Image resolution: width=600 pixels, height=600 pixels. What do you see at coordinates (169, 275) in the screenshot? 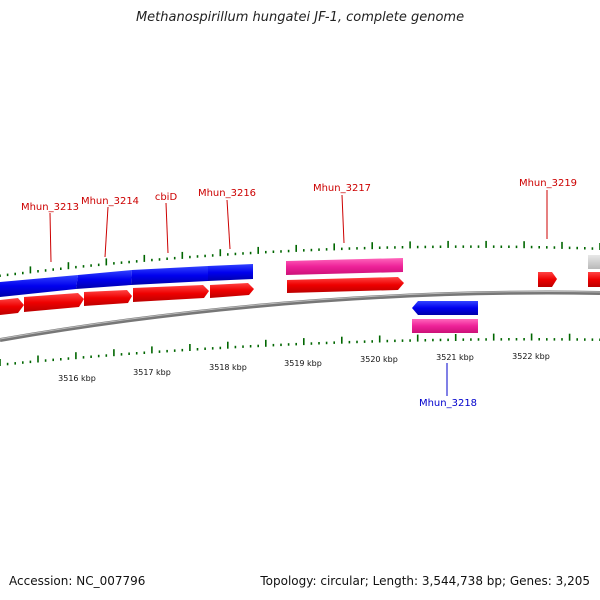
I see `gene-cbid` at bounding box center [169, 275].